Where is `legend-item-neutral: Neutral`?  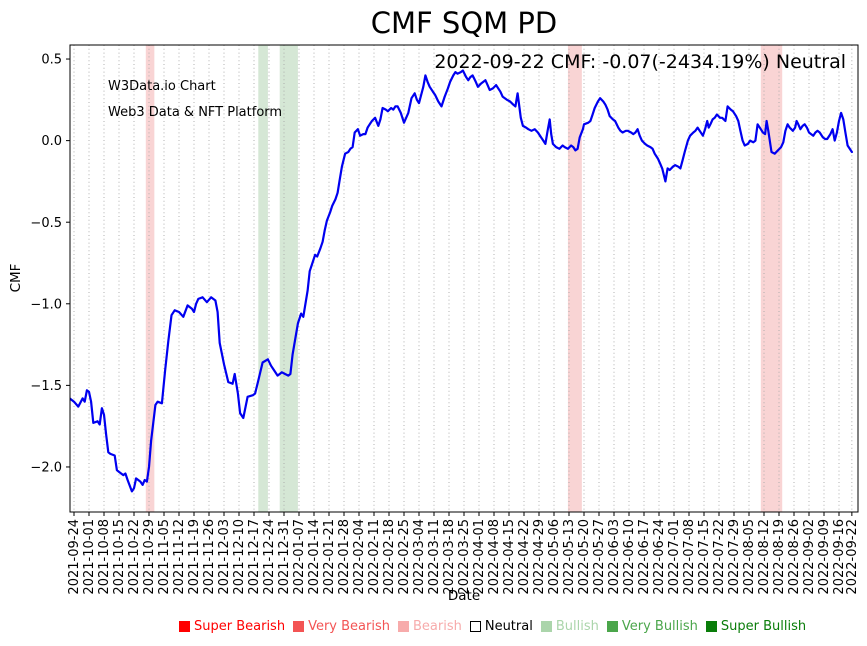 legend-item-neutral: Neutral is located at coordinates (501, 626).